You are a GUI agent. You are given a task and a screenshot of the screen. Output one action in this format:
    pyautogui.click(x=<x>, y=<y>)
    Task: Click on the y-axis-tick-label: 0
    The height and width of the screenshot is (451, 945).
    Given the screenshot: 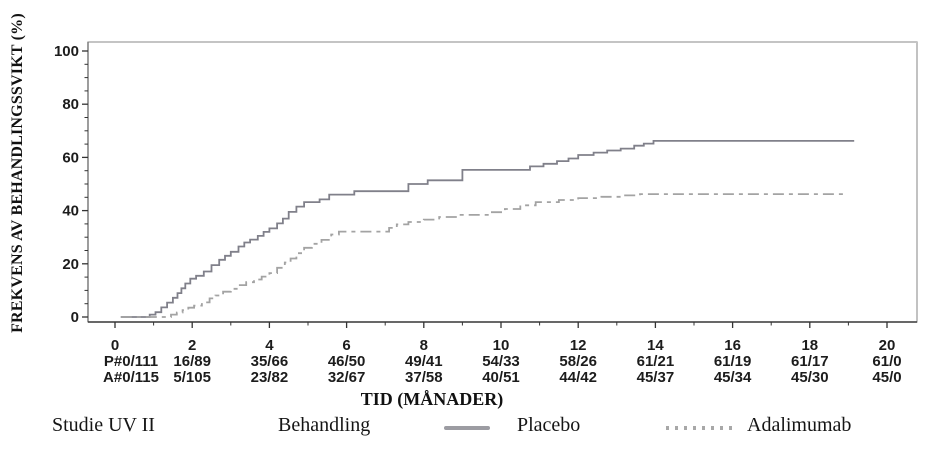 What is the action you would take?
    pyautogui.click(x=75, y=317)
    